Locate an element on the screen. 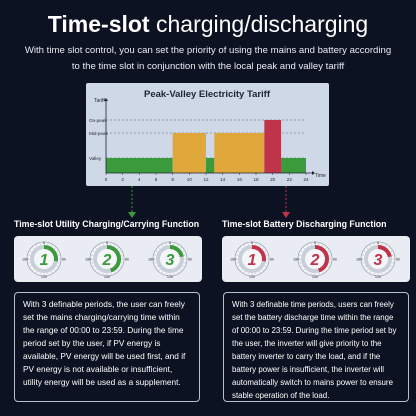 The width and height of the screenshot is (416, 416). x-tick-label: 24 is located at coordinates (306, 179).